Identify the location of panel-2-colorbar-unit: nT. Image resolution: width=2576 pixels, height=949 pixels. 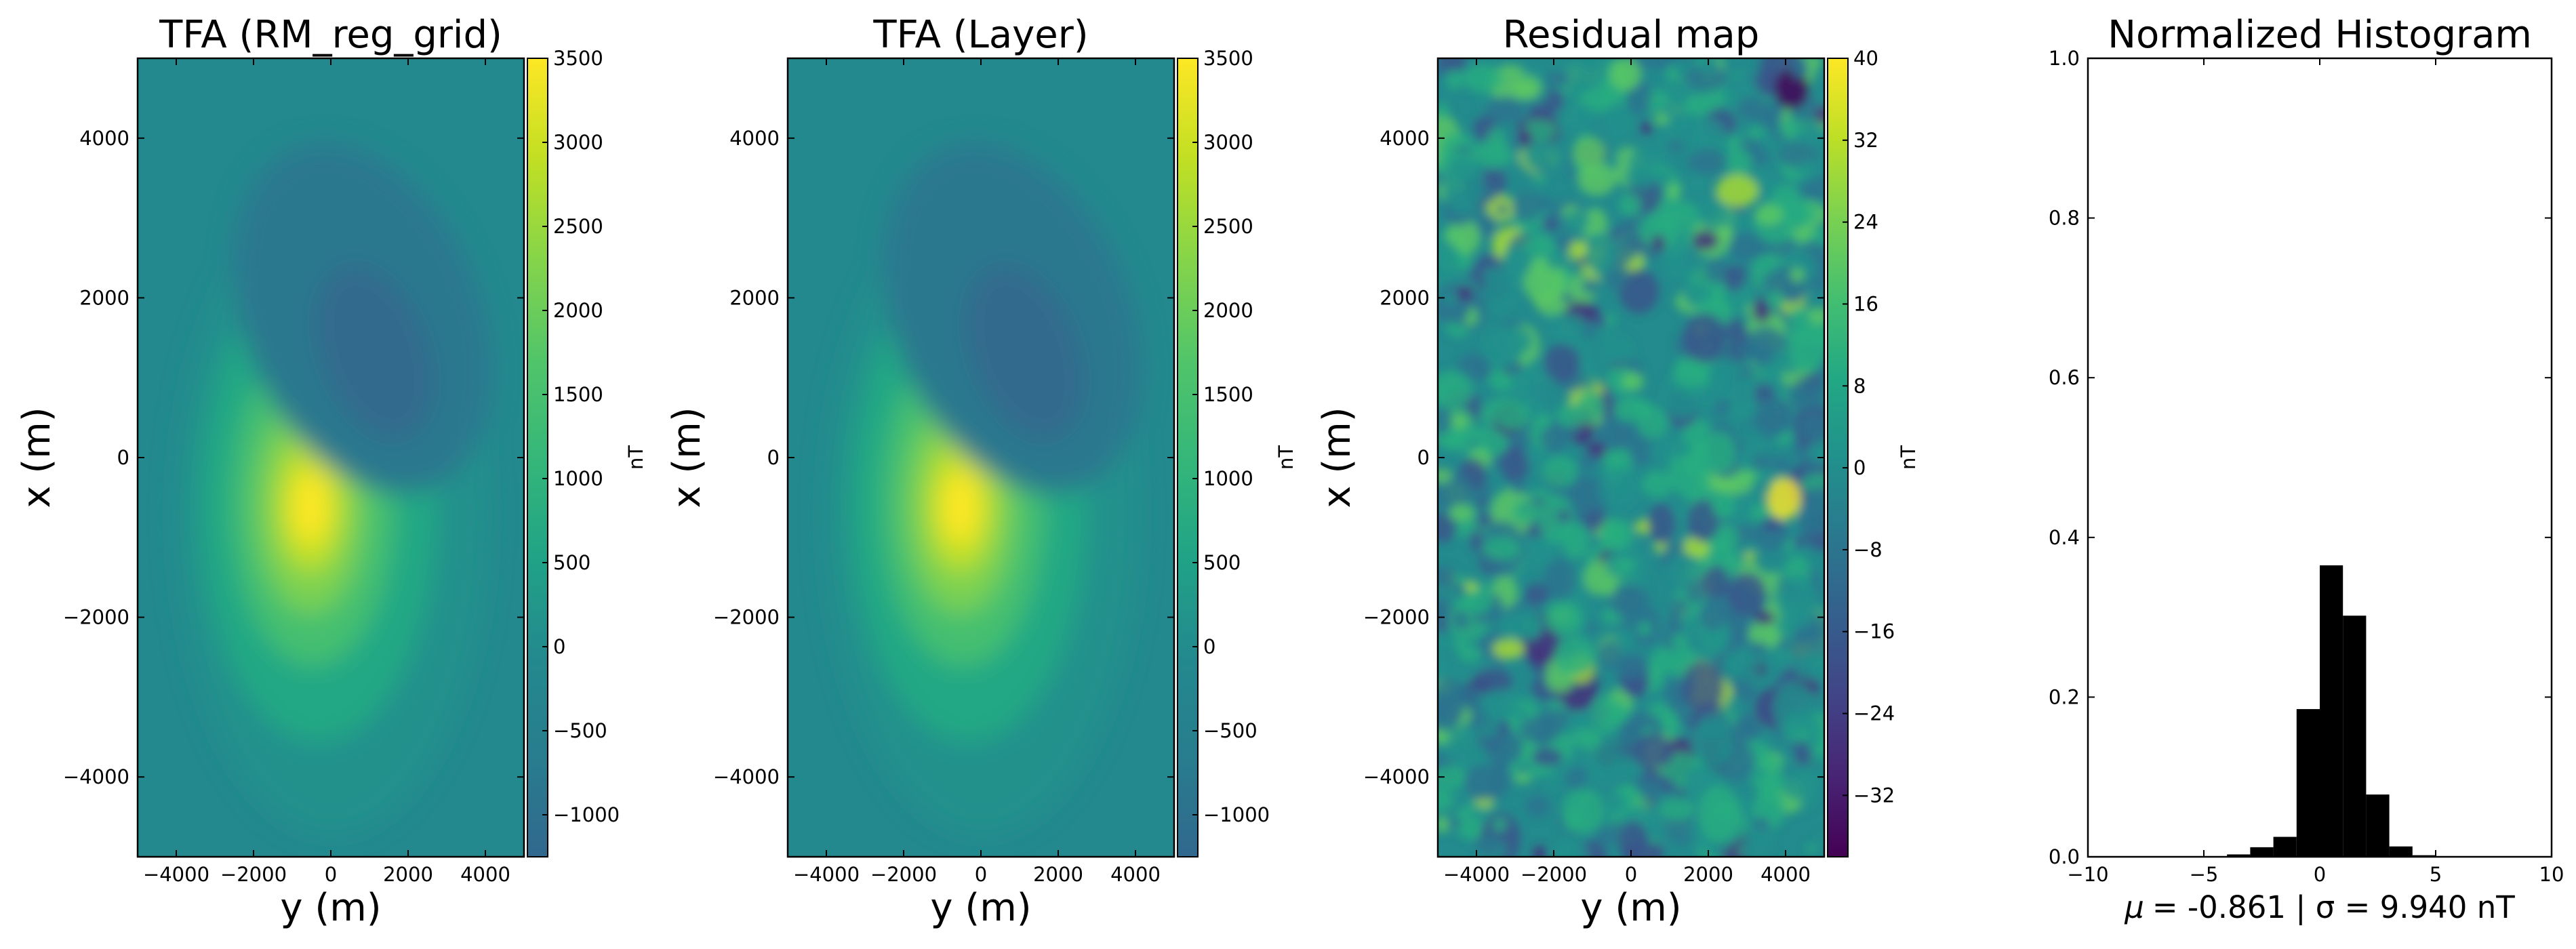
(1285, 457).